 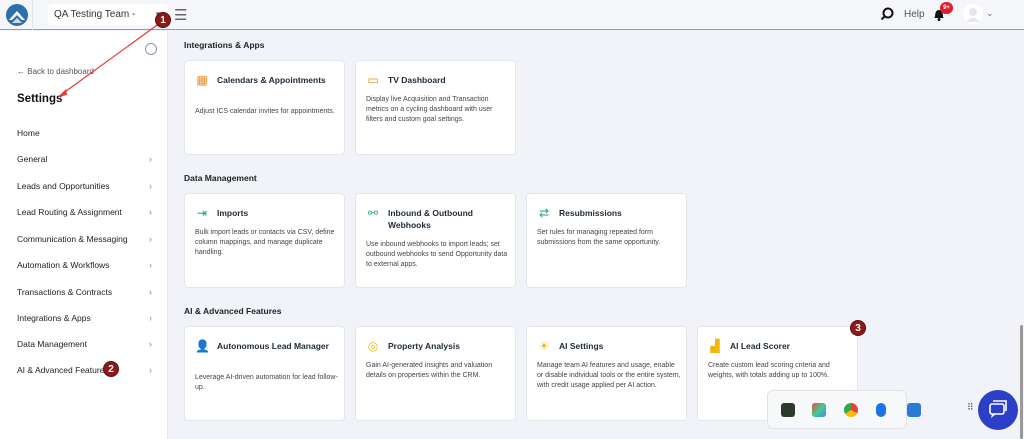 What do you see at coordinates (851, 410) in the screenshot?
I see `chrome-tray-icon` at bounding box center [851, 410].